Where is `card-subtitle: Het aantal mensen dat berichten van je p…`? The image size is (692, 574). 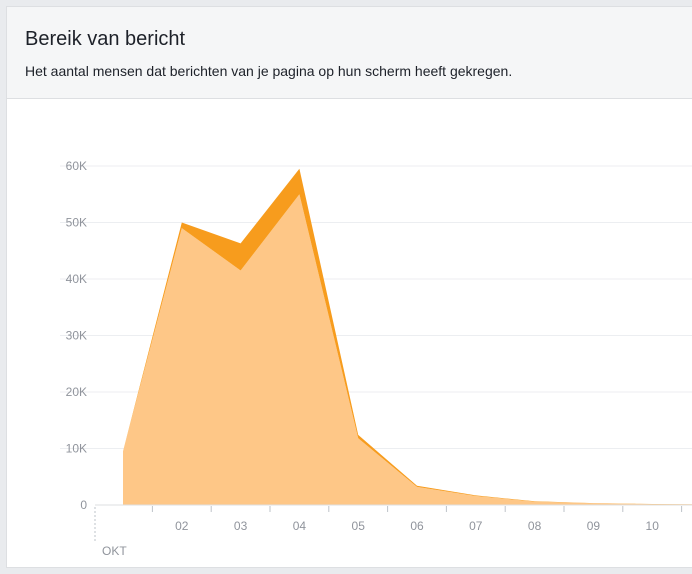 card-subtitle: Het aantal mensen dat berichten van je p… is located at coordinates (269, 71).